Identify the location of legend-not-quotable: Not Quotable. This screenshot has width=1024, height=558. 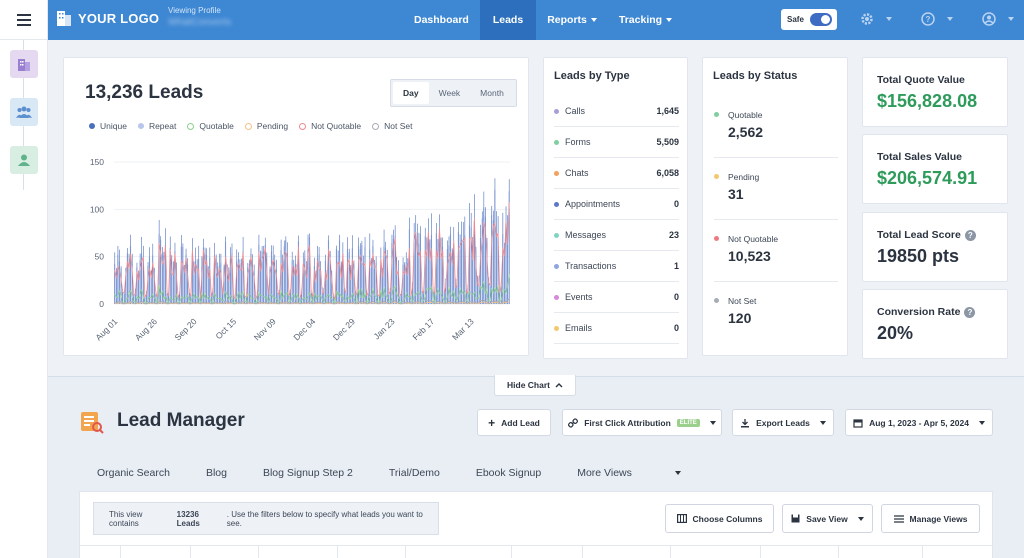
(330, 126).